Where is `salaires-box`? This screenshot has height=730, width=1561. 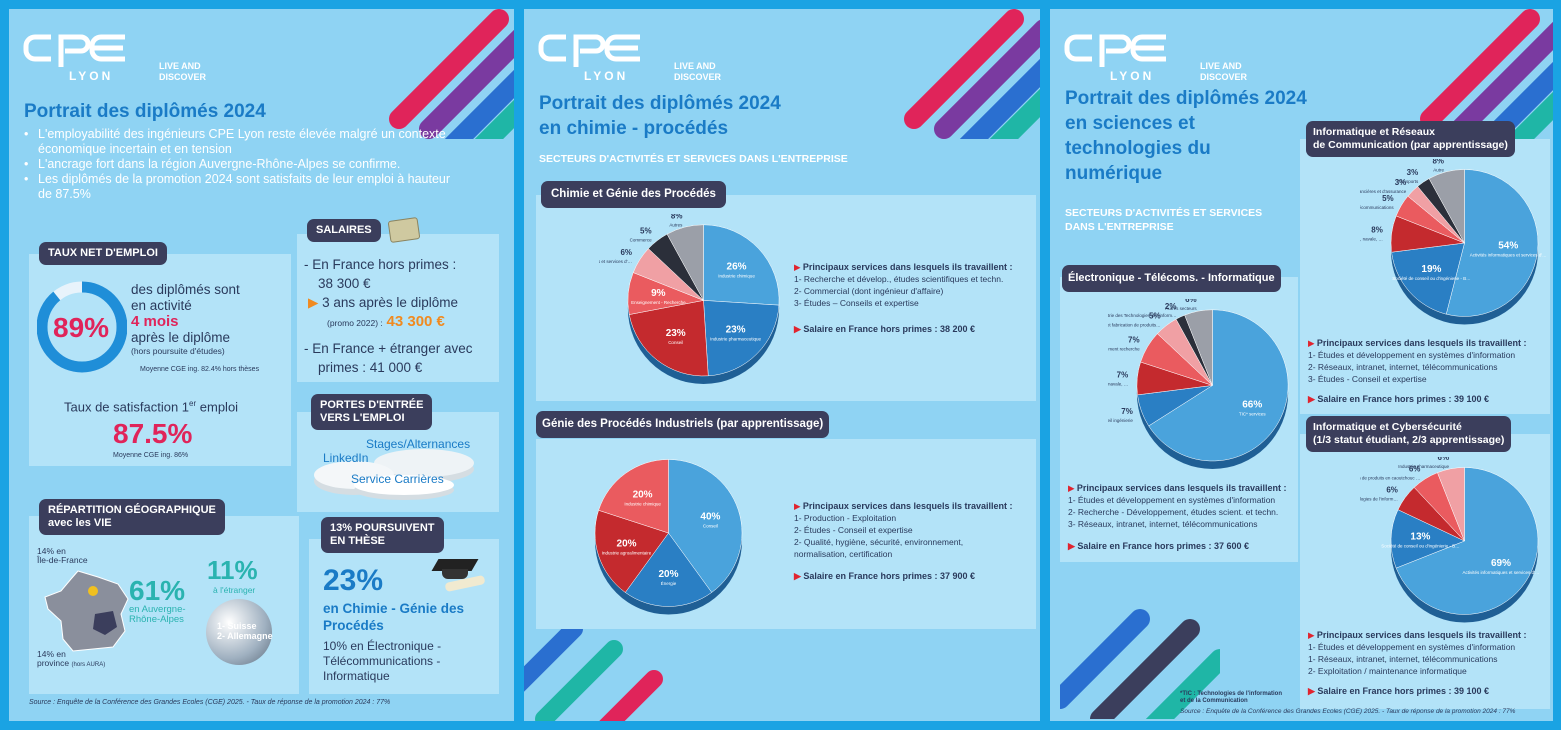
salaires-box is located at coordinates (398, 308).